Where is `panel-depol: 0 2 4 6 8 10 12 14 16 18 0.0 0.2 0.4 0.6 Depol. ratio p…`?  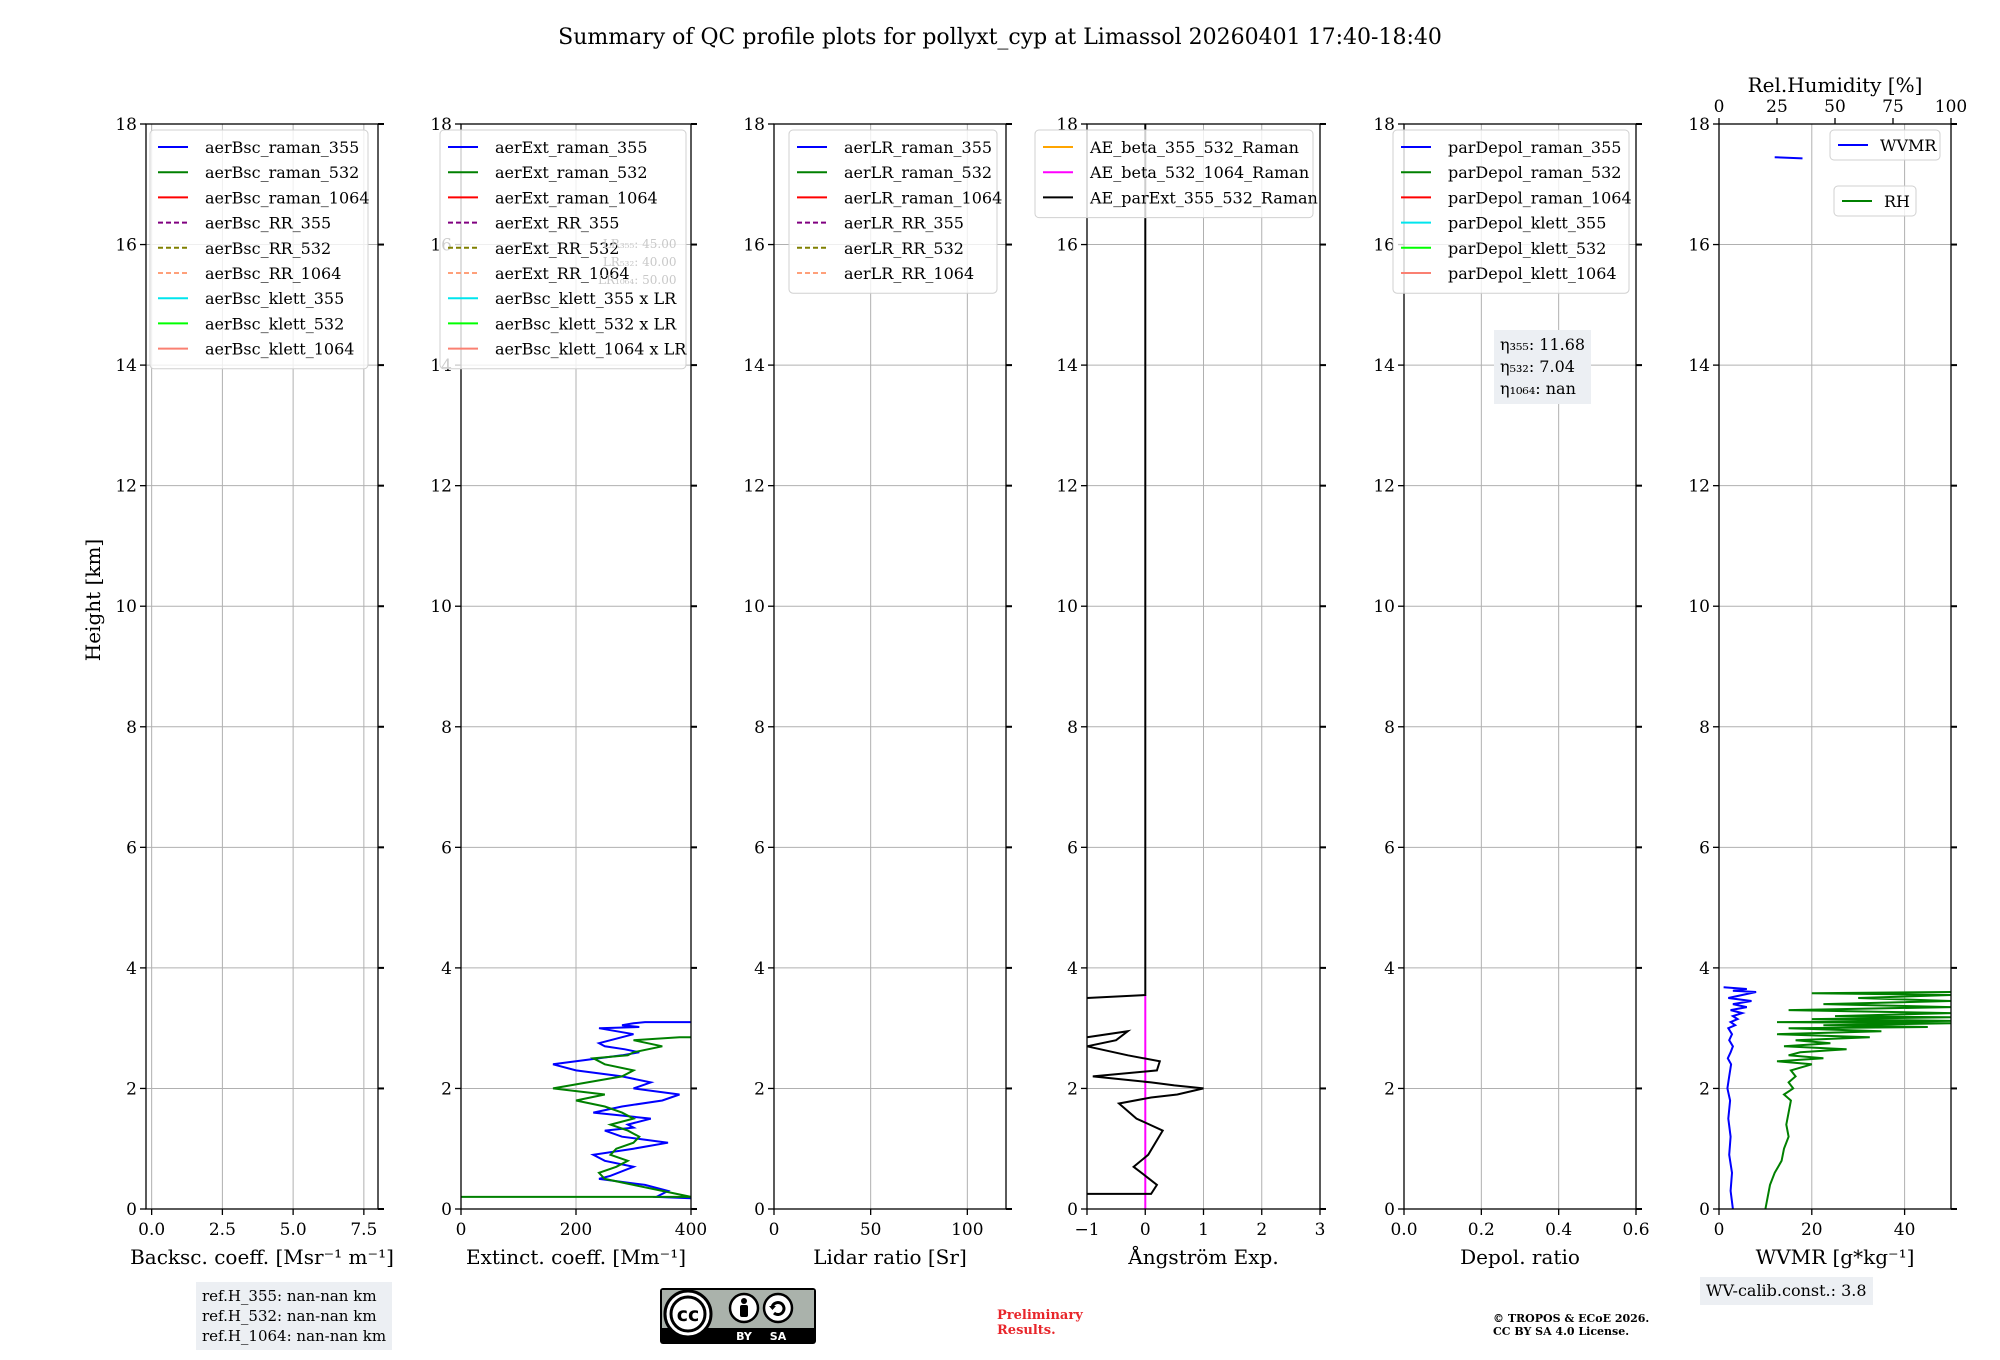 panel-depol: 0 2 4 6 8 10 12 14 16 18 0.0 0.2 0.4 0.6 Depol. ratio p… is located at coordinates (1511, 692).